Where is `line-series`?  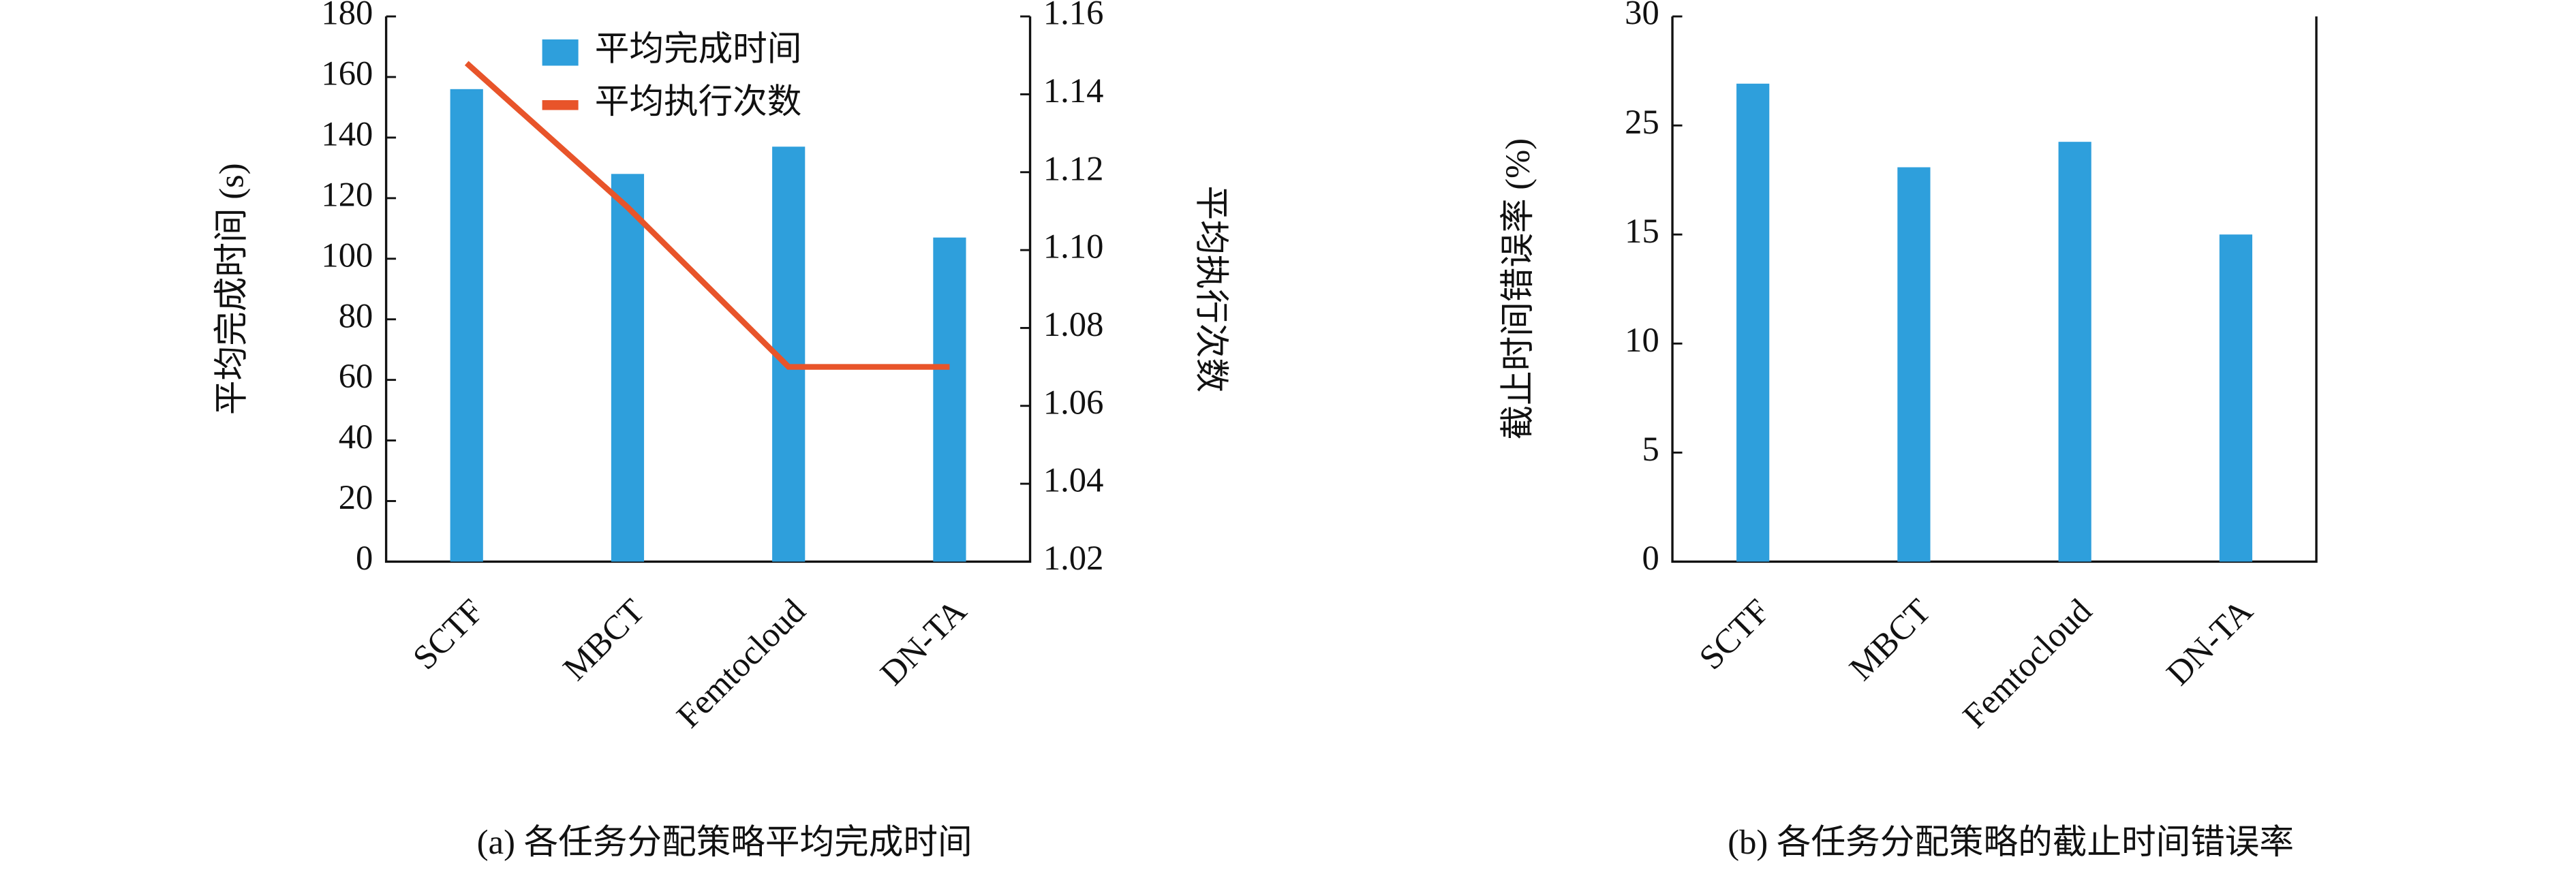 line-series is located at coordinates (707, 216).